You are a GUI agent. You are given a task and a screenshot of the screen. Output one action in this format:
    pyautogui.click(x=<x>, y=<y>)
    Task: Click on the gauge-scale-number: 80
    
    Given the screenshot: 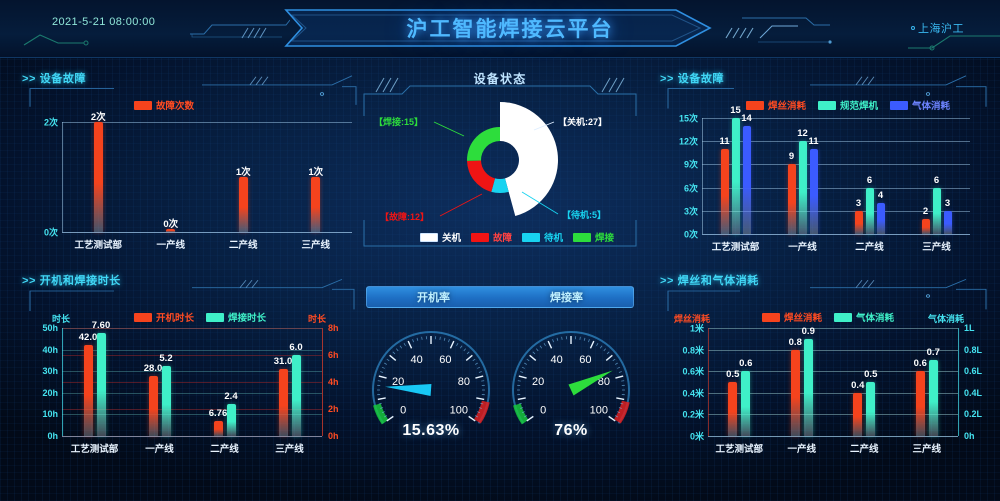 What is the action you would take?
    pyautogui.click(x=464, y=382)
    